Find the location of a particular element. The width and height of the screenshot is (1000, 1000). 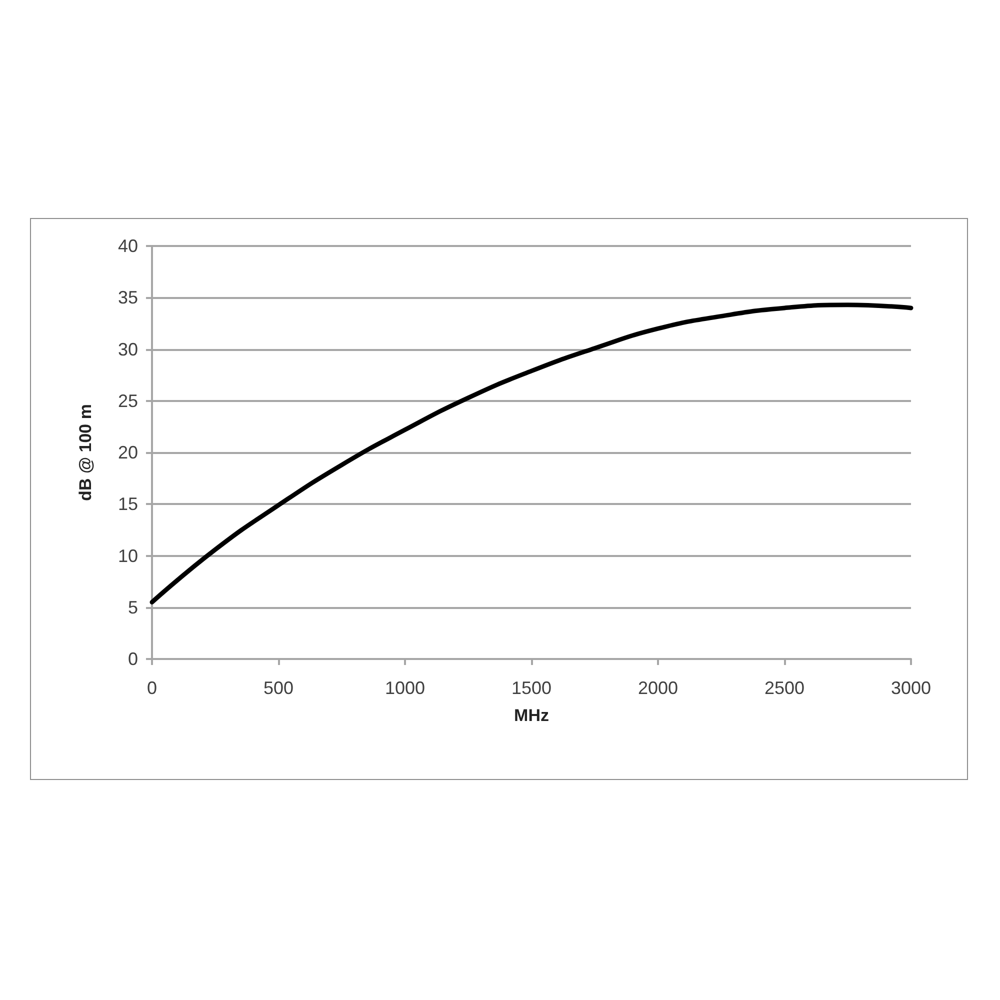

x-tick-label: 2500 is located at coordinates (784, 688).